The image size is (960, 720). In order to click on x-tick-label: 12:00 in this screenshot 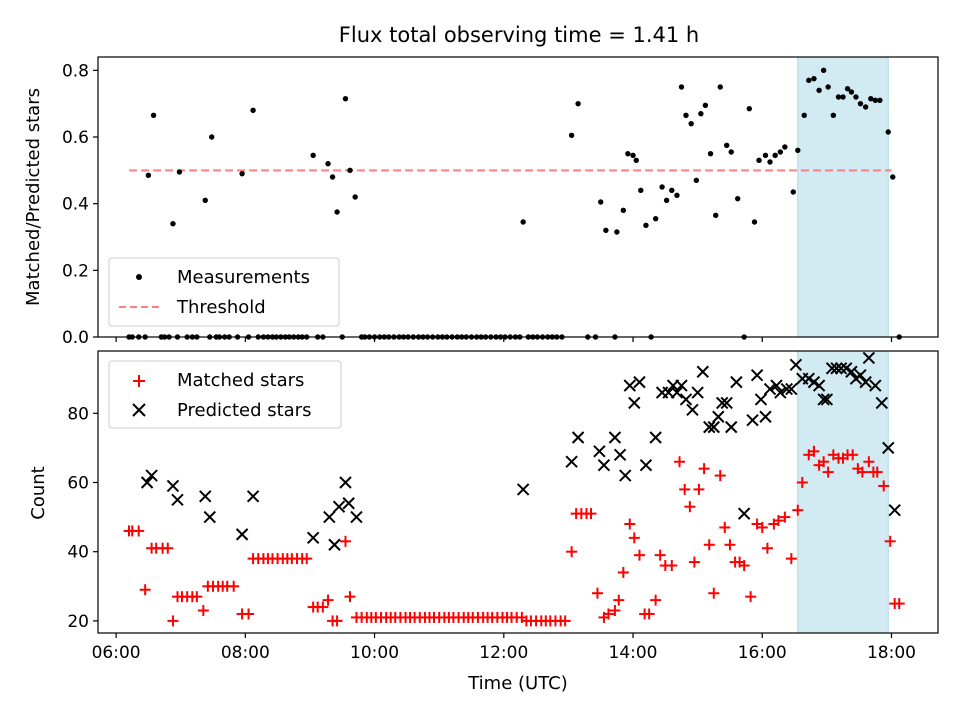, I will do `click(503, 653)`.